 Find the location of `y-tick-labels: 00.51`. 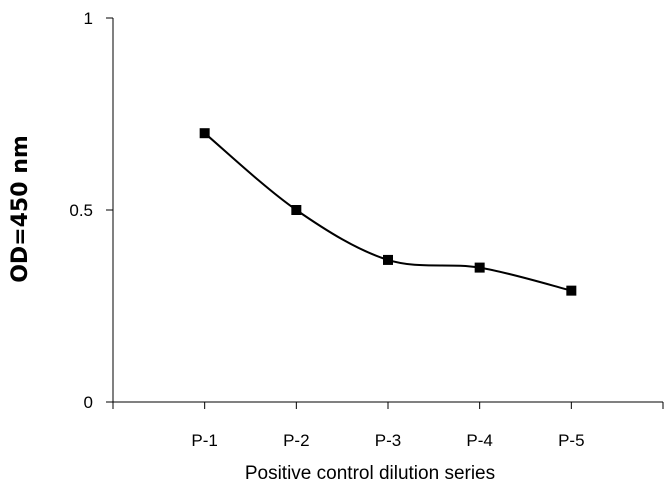

y-tick-labels: 00.51 is located at coordinates (81, 210).